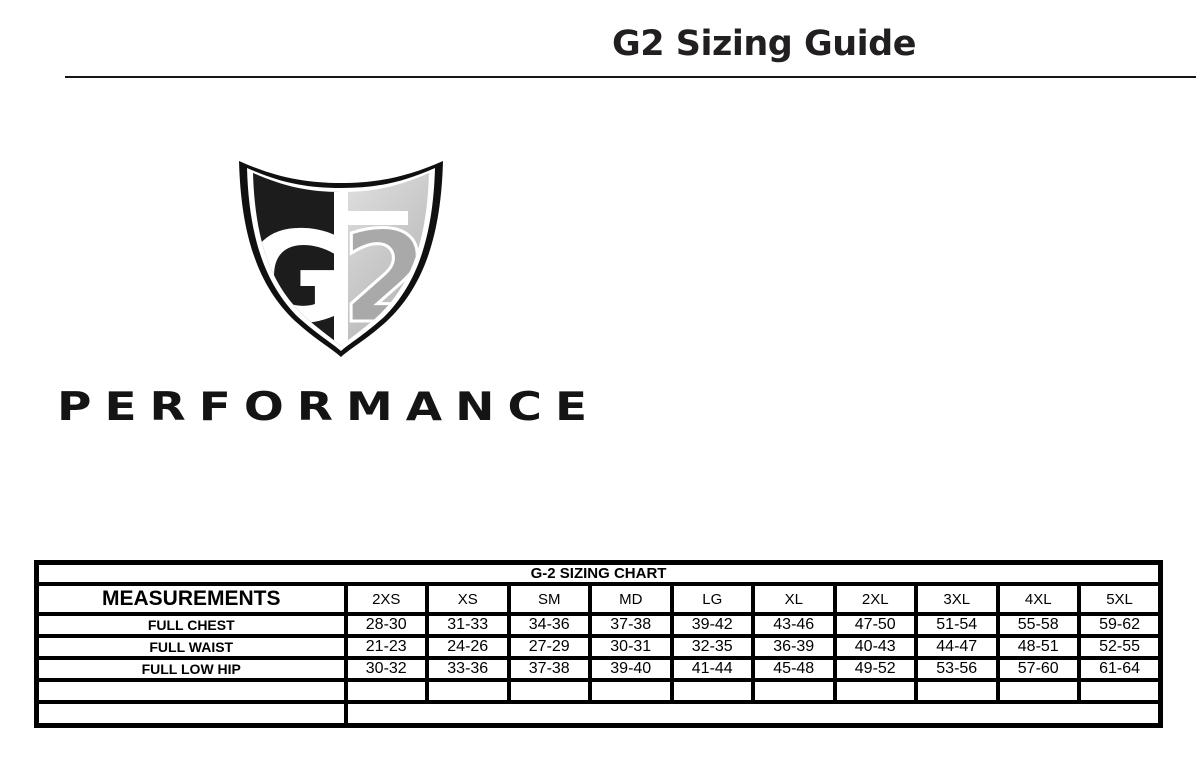  What do you see at coordinates (794, 625) in the screenshot?
I see `cell: 43-46` at bounding box center [794, 625].